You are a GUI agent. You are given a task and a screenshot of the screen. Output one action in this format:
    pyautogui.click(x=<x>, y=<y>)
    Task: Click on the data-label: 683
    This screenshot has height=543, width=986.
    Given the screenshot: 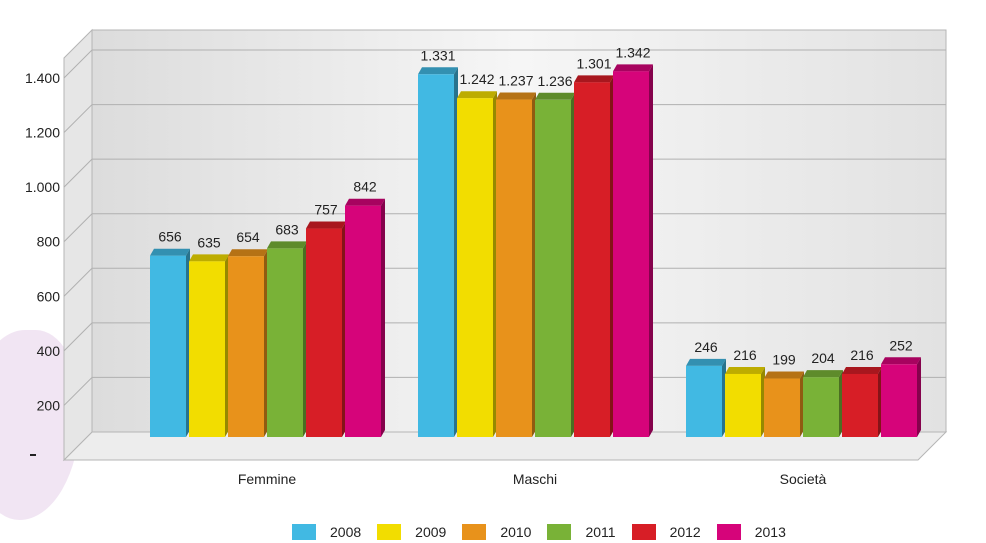 What is the action you would take?
    pyautogui.click(x=287, y=229)
    